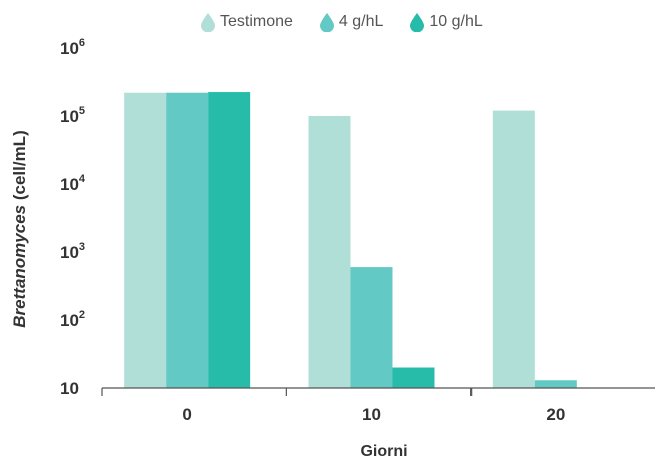 The image size is (662, 463). What do you see at coordinates (186, 414) in the screenshot?
I see `x-tick-label: 0` at bounding box center [186, 414].